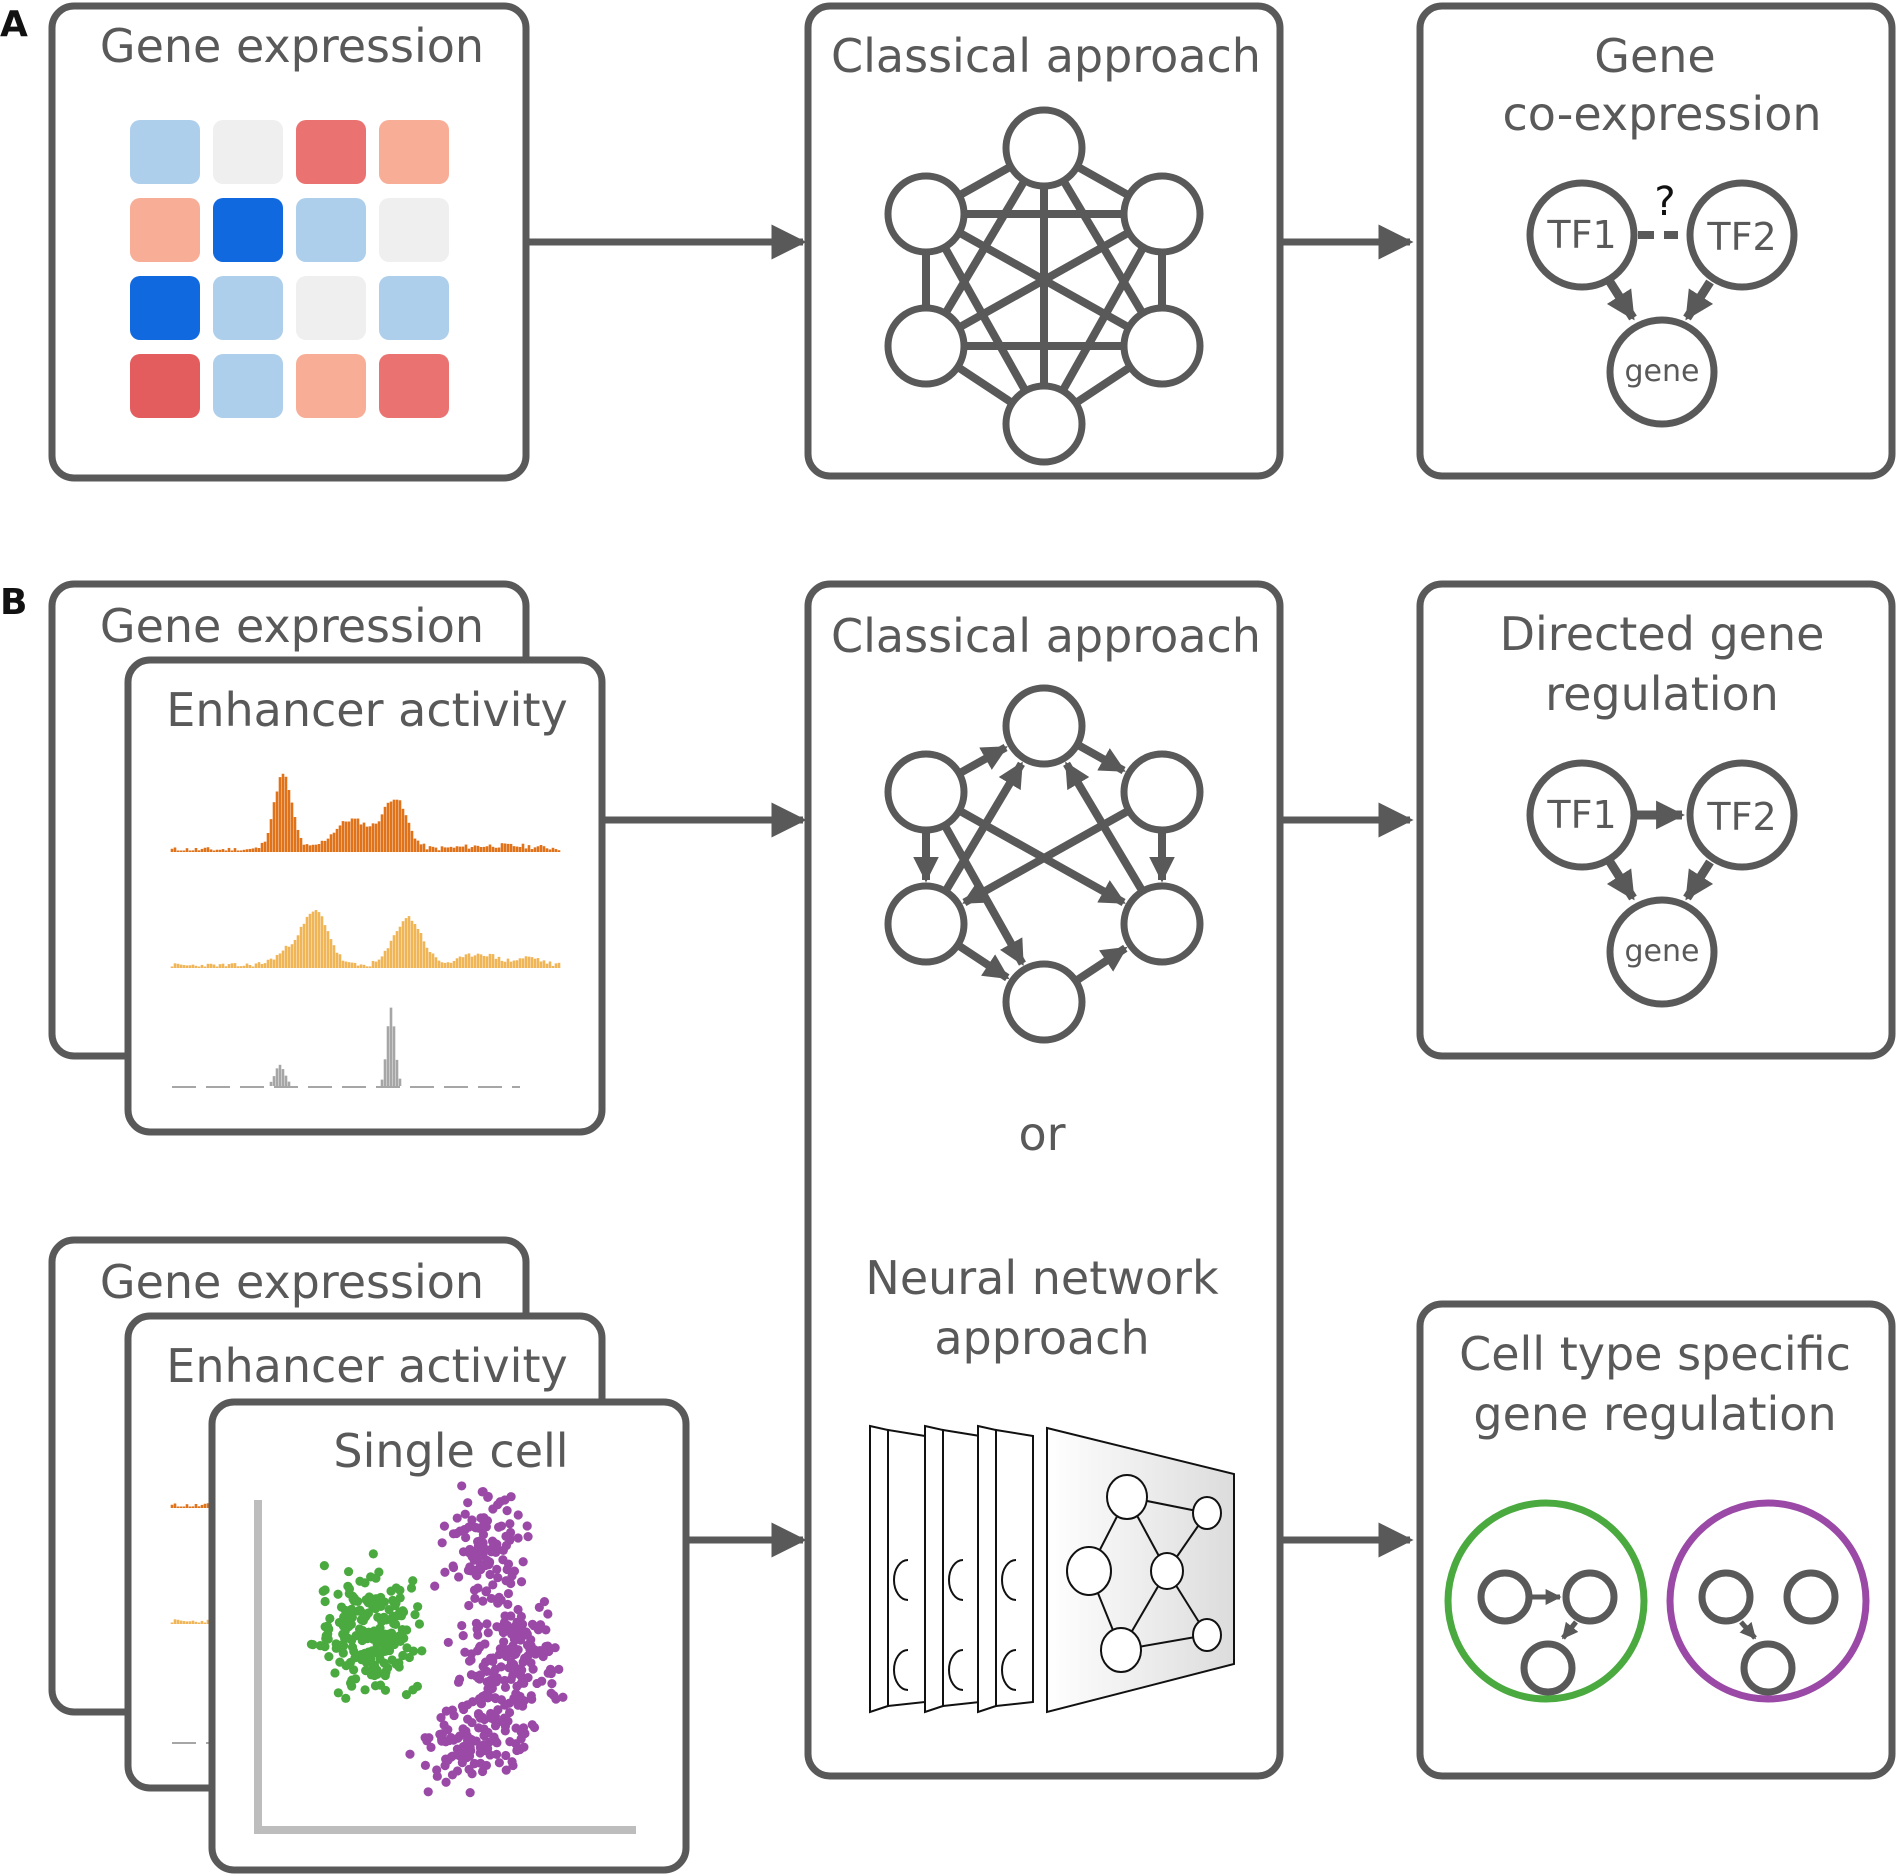  Describe the element at coordinates (190, 1623) in the screenshot. I see `signal-track-icon` at that location.